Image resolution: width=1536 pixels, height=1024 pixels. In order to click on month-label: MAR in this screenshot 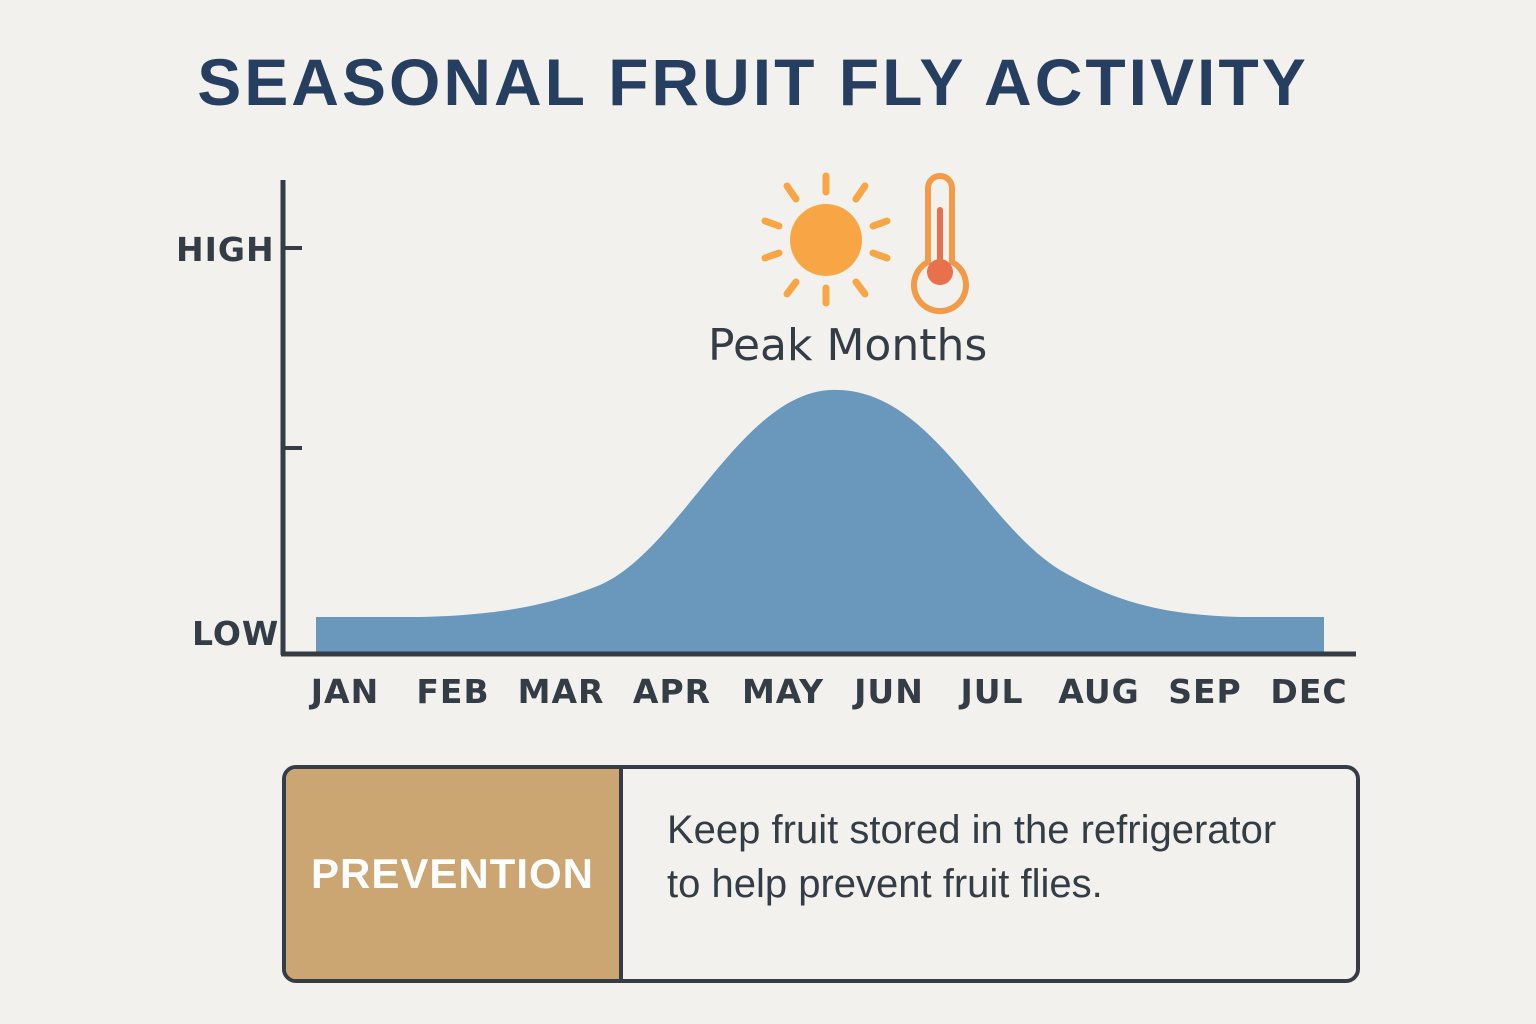, I will do `click(561, 691)`.